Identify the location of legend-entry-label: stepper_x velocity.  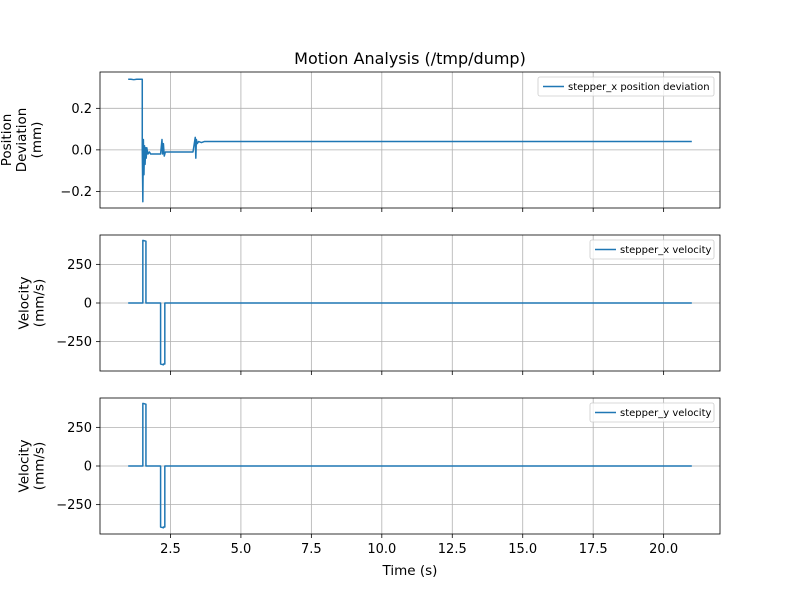
(666, 250).